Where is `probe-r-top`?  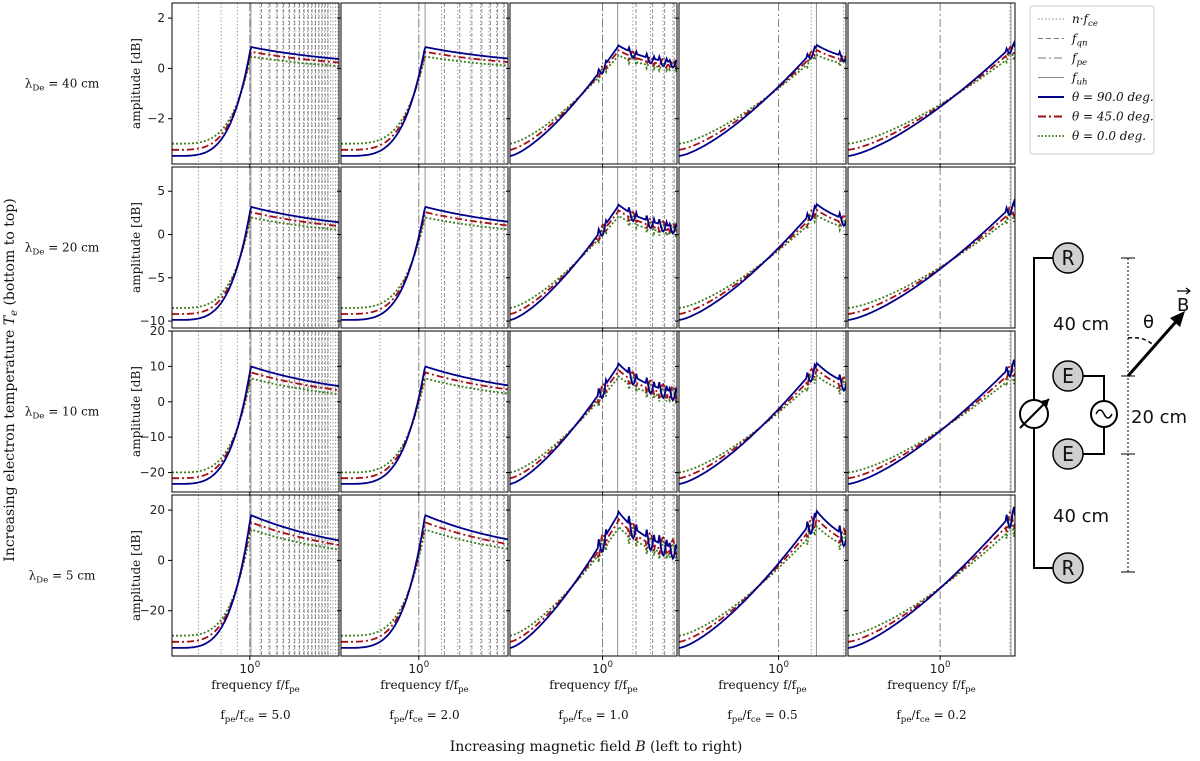
probe-r-top is located at coordinates (1068, 258).